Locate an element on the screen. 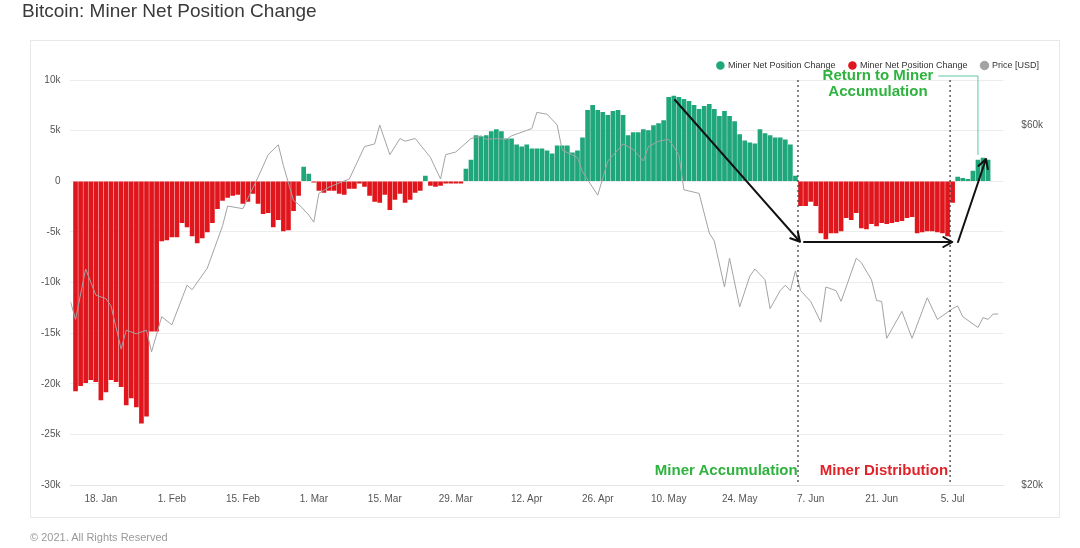 This screenshot has height=548, width=1080. y2-tick-label: $60k is located at coordinates (1032, 124).